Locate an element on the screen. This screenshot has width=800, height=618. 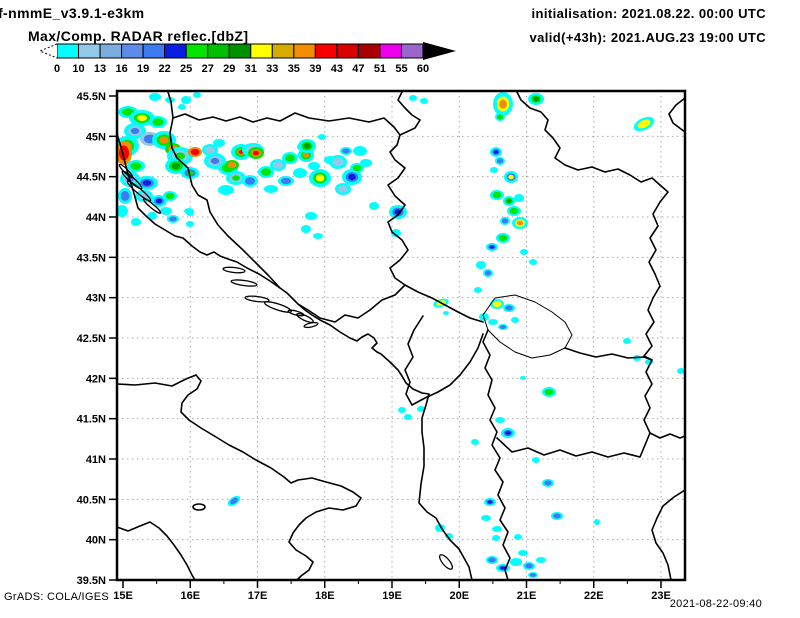
lat-tick-label: 42N is located at coordinates (96, 379).